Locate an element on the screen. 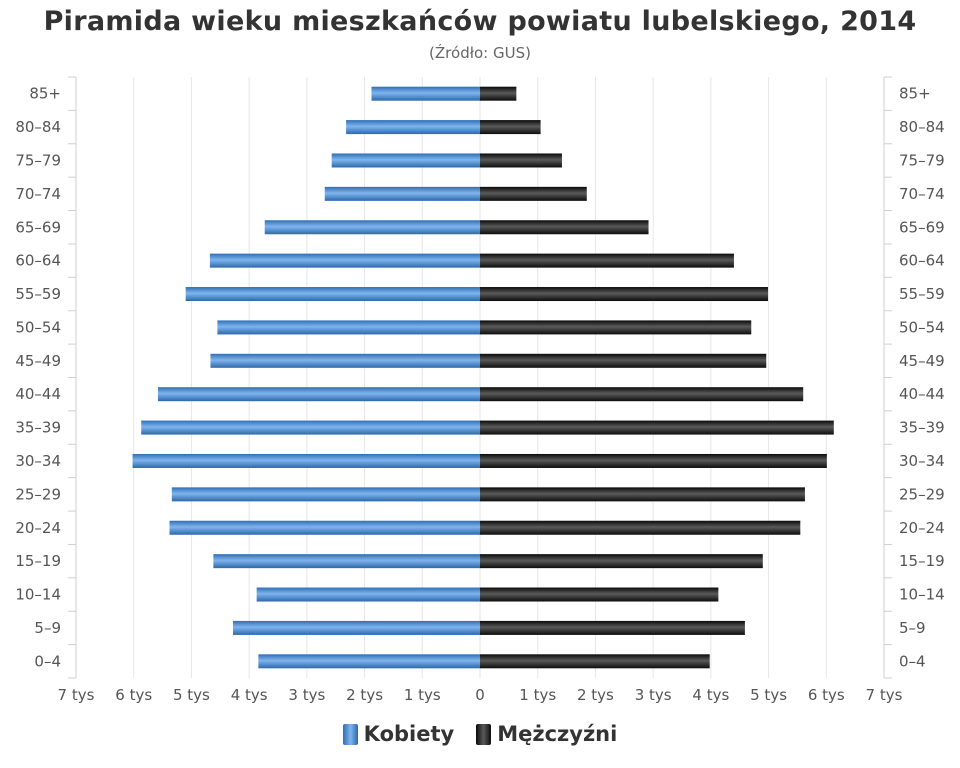 This screenshot has width=960, height=768. legend-swatch-female is located at coordinates (350, 734).